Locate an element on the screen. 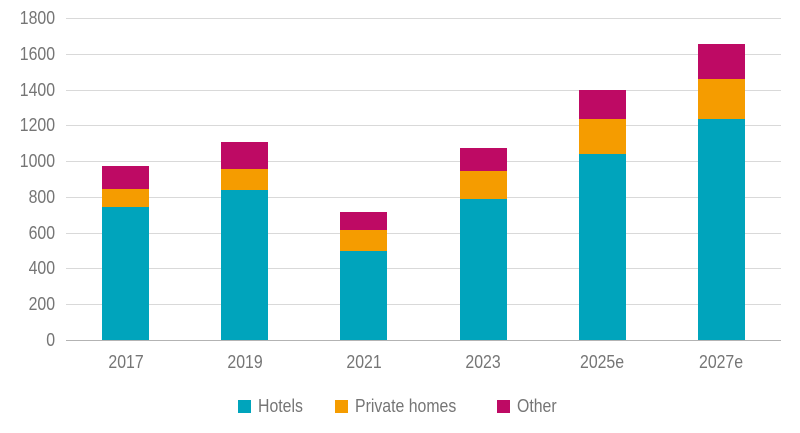 The width and height of the screenshot is (800, 433). x-axis-label-2027e: 2027e is located at coordinates (721, 362).